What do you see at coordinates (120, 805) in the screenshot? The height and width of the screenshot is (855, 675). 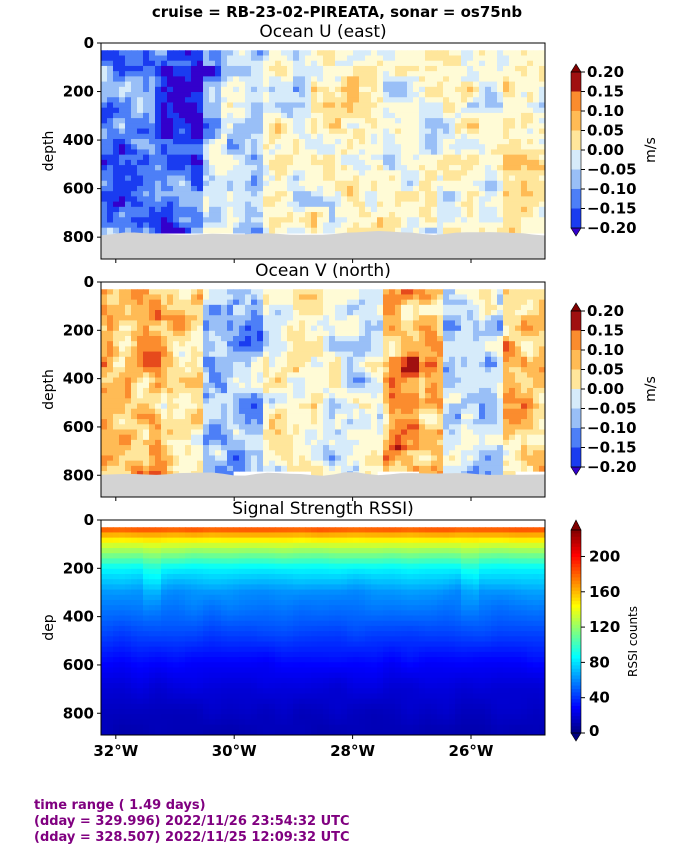 I see `footer-time-range: time range ( 1.49 days)` at bounding box center [120, 805].